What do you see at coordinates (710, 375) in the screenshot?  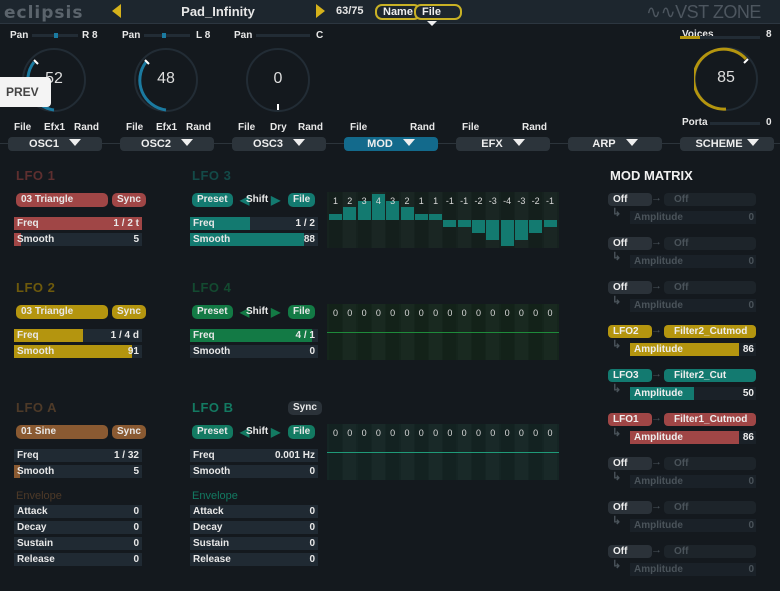 I see `mod-destination-select: Filter2_Cut` at bounding box center [710, 375].